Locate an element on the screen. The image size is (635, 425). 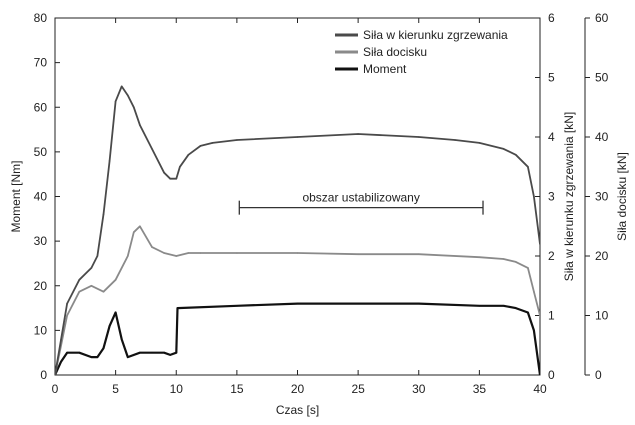
y-axis-label-left: Moment [Nm] is located at coordinates (16, 196).